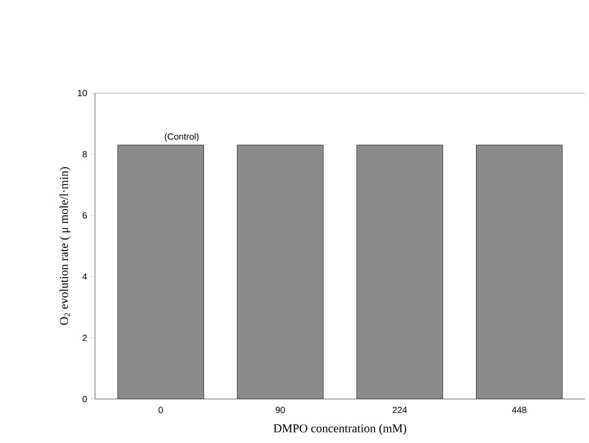  What do you see at coordinates (84, 399) in the screenshot?
I see `y-tick-label: 0` at bounding box center [84, 399].